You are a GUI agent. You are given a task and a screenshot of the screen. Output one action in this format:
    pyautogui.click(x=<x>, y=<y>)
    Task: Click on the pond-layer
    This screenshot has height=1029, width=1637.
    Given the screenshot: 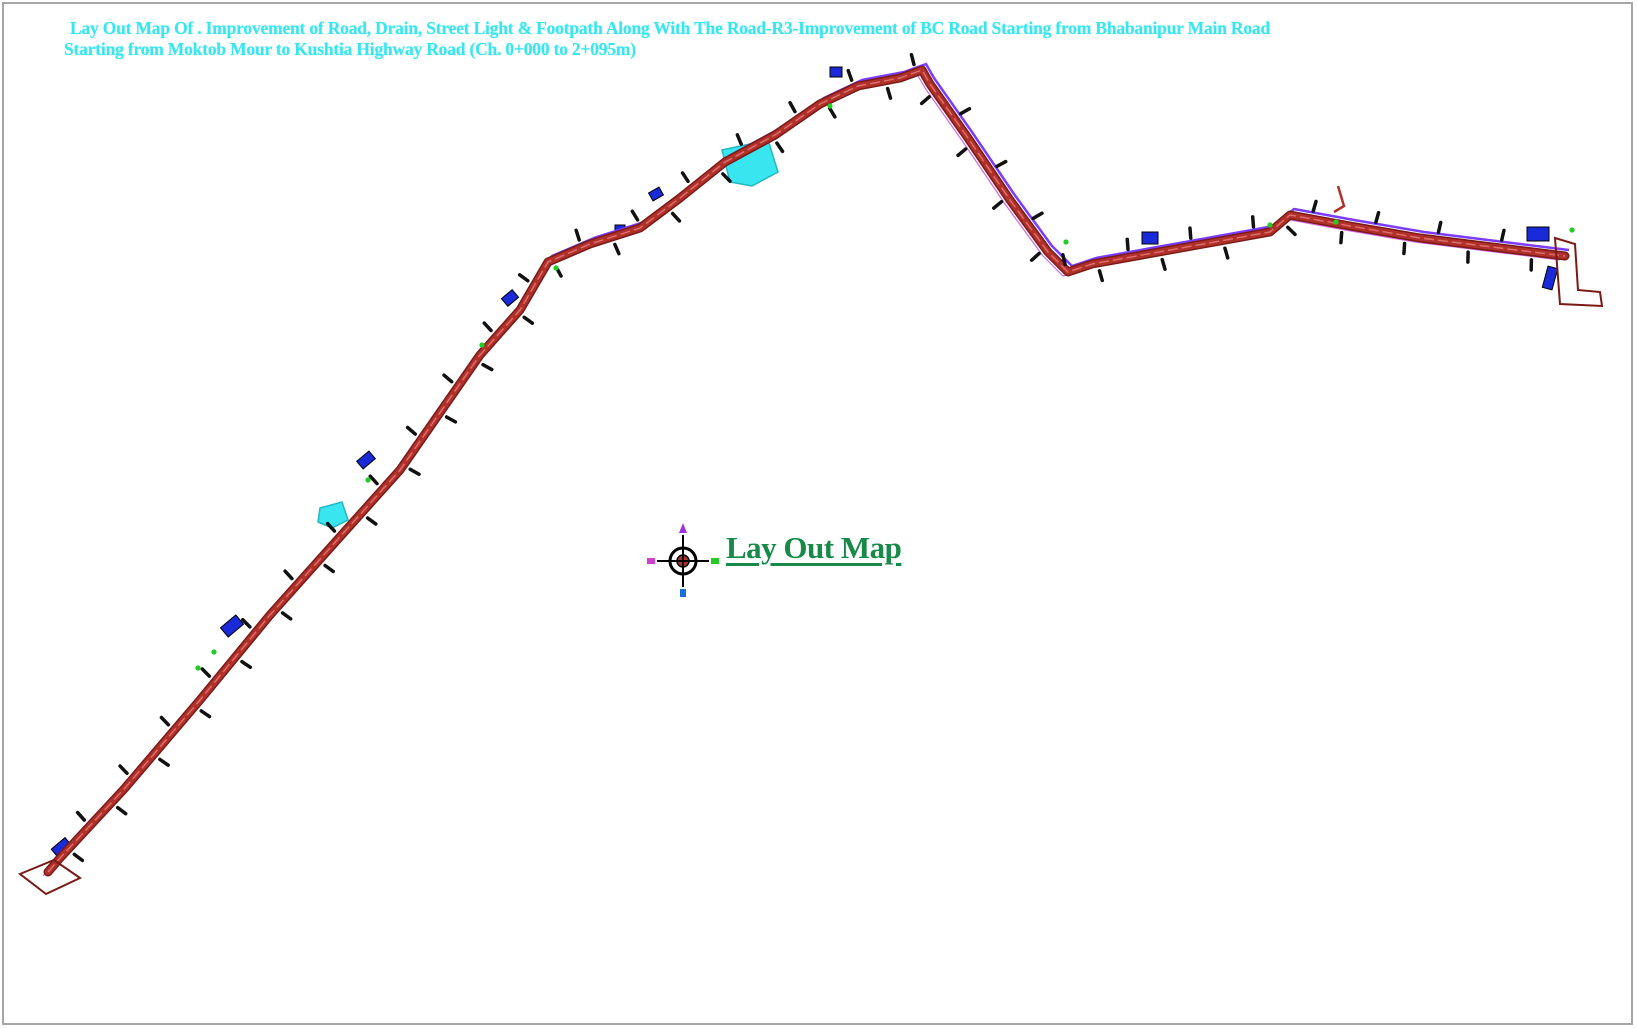 What is the action you would take?
    pyautogui.click(x=548, y=334)
    